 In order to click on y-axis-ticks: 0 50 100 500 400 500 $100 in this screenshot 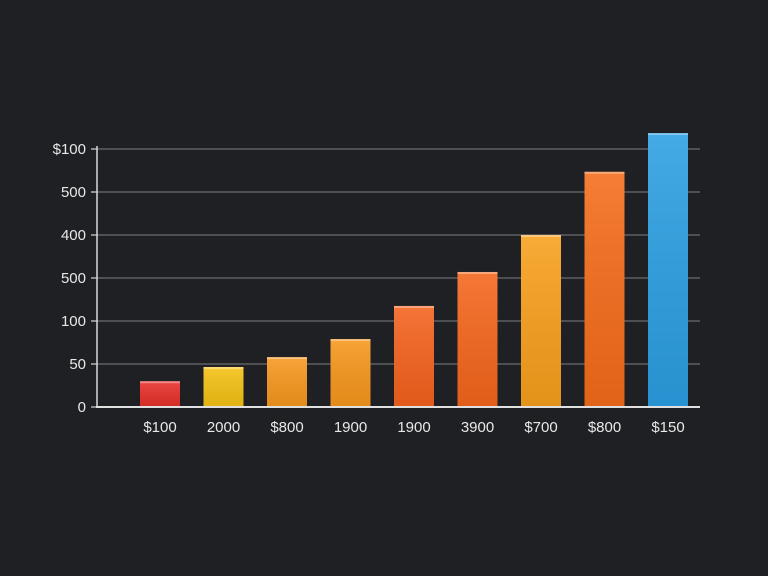, I will do `click(75, 278)`.